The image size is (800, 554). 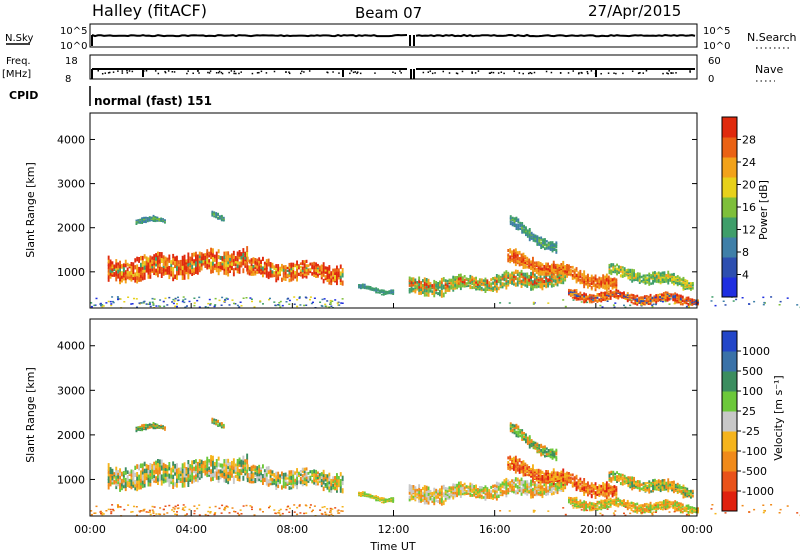 What do you see at coordinates (749, 185) in the screenshot?
I see `power-colorbar-tick-label: 20` at bounding box center [749, 185].